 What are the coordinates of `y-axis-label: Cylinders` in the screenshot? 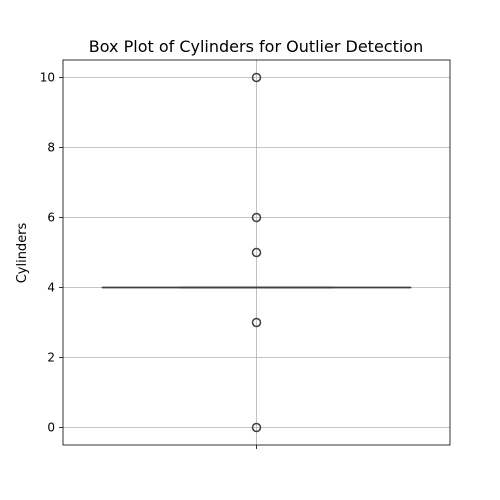 It's located at (22, 252).